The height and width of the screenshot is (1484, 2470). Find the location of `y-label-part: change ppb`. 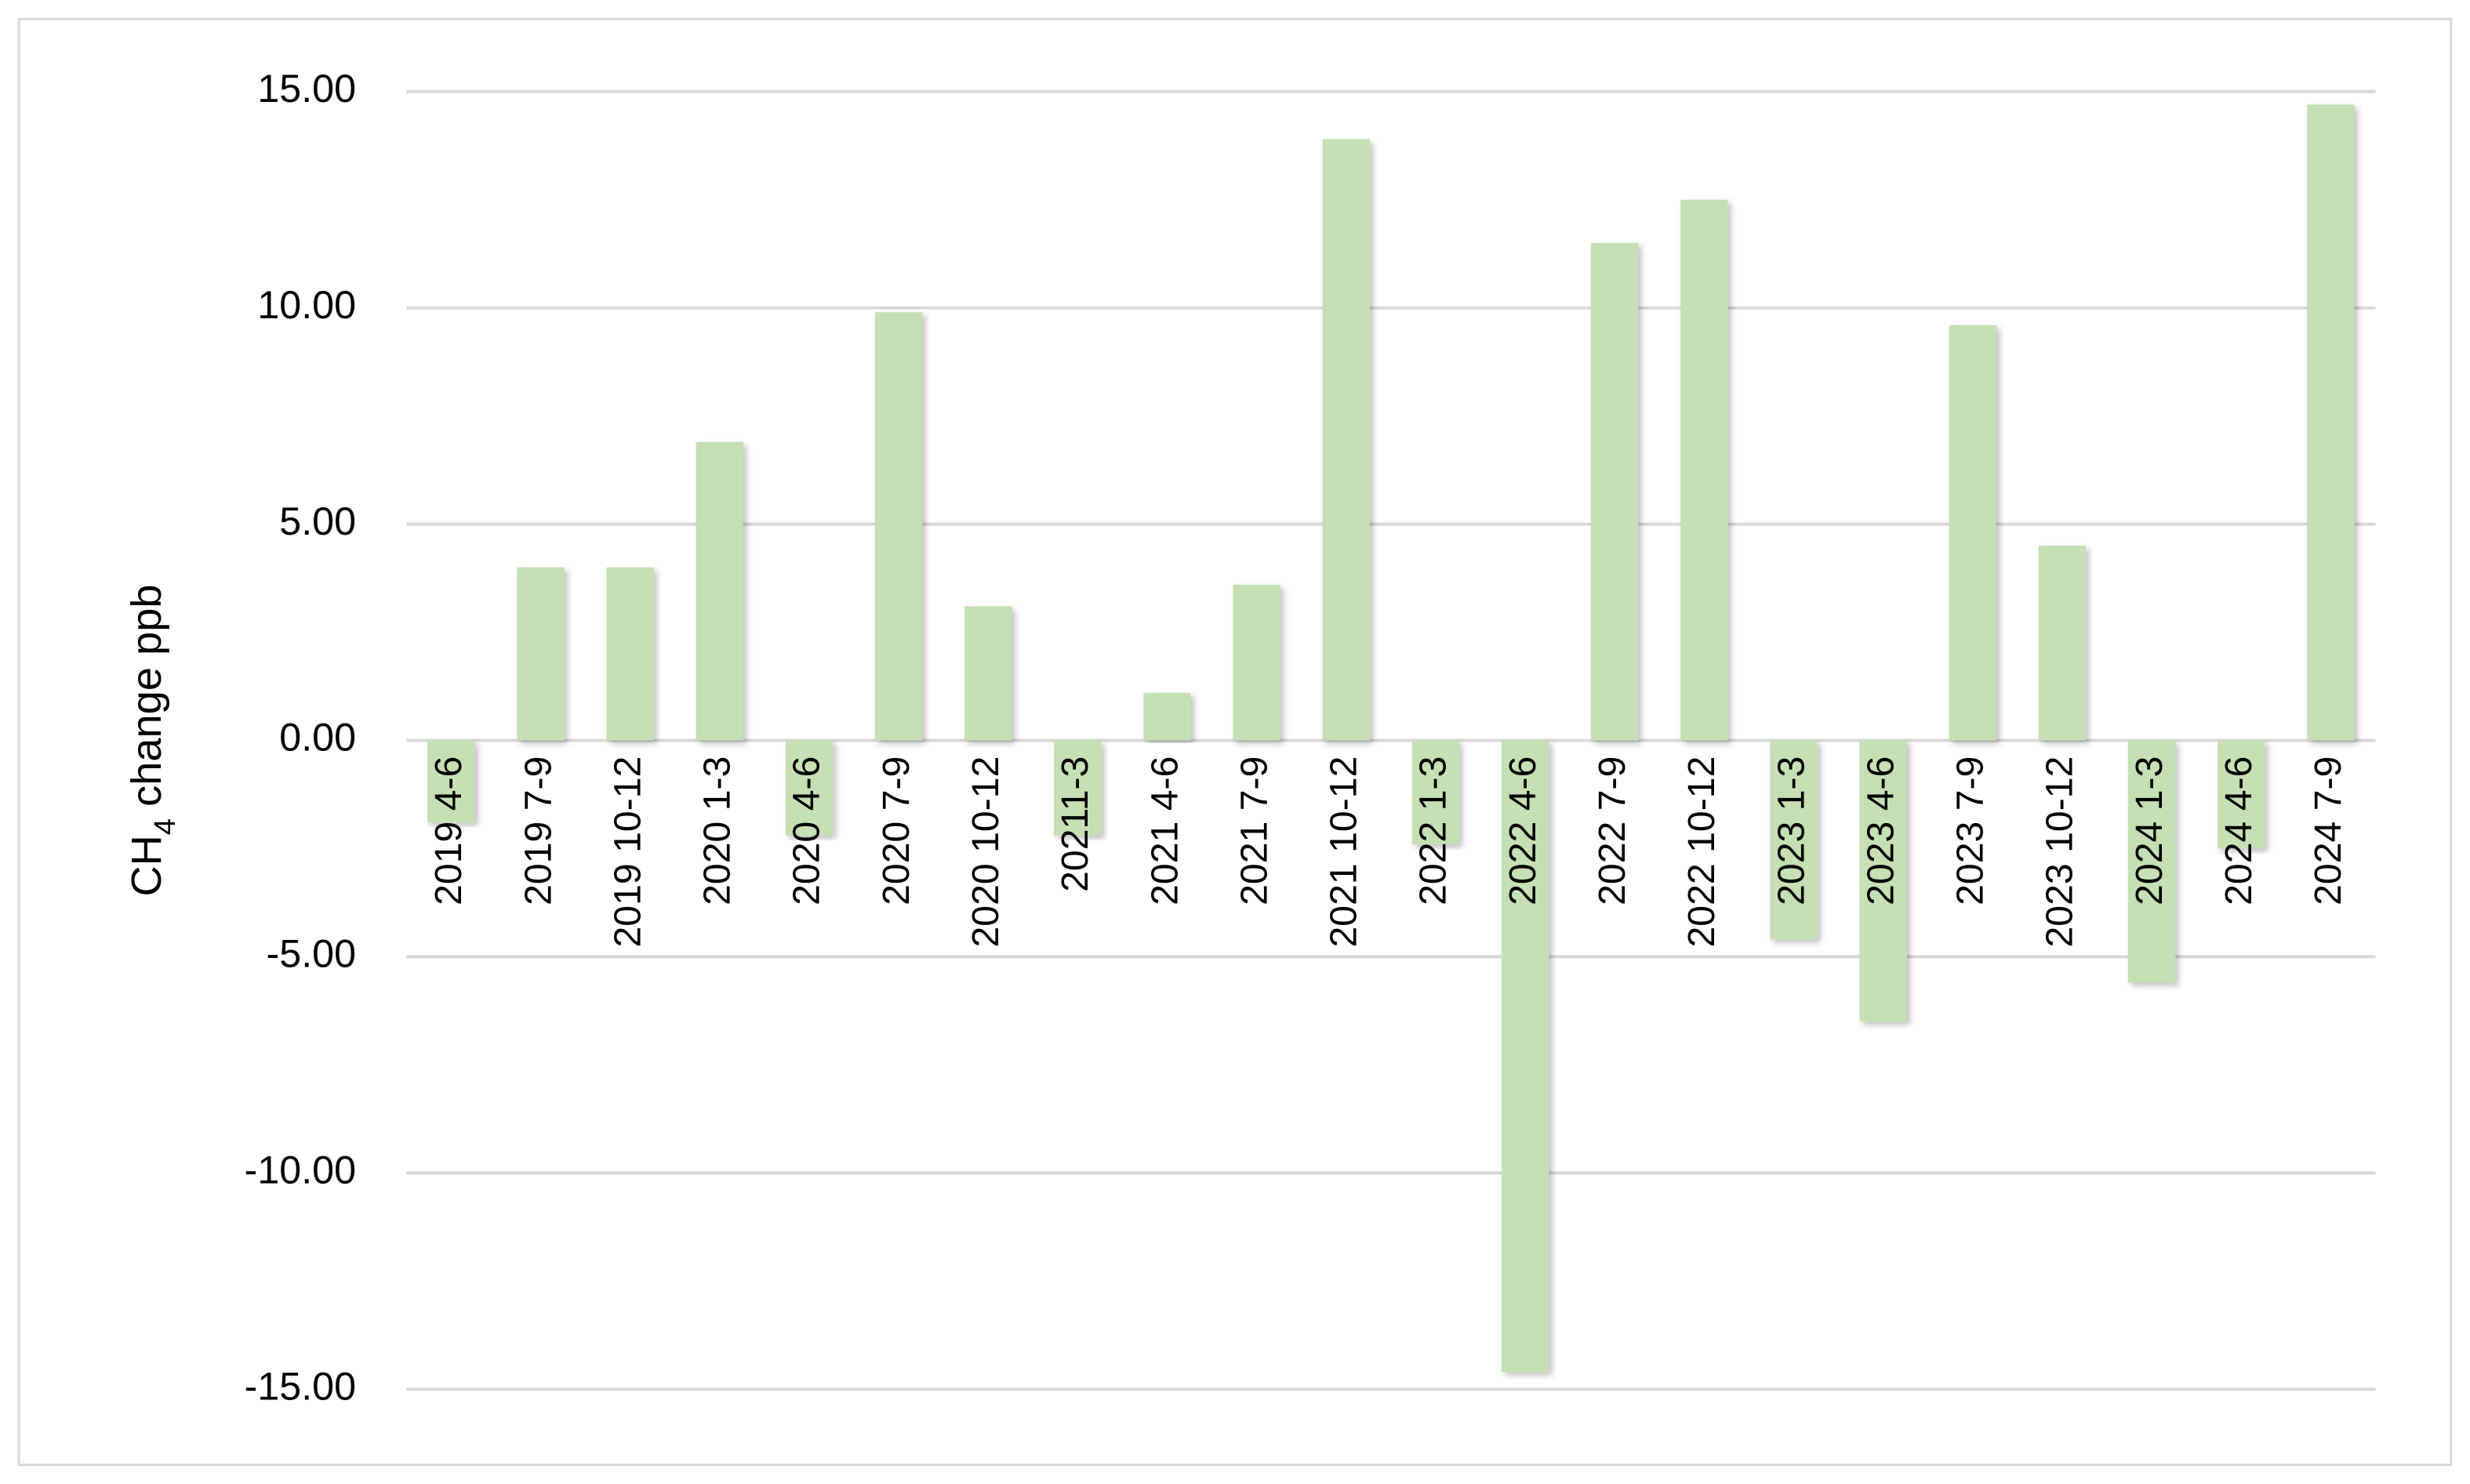

y-label-part: change ppb is located at coordinates (146, 701).